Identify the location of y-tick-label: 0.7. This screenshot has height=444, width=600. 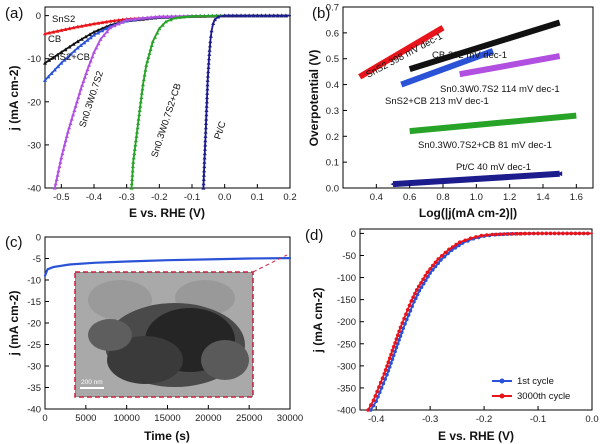
(332, 8).